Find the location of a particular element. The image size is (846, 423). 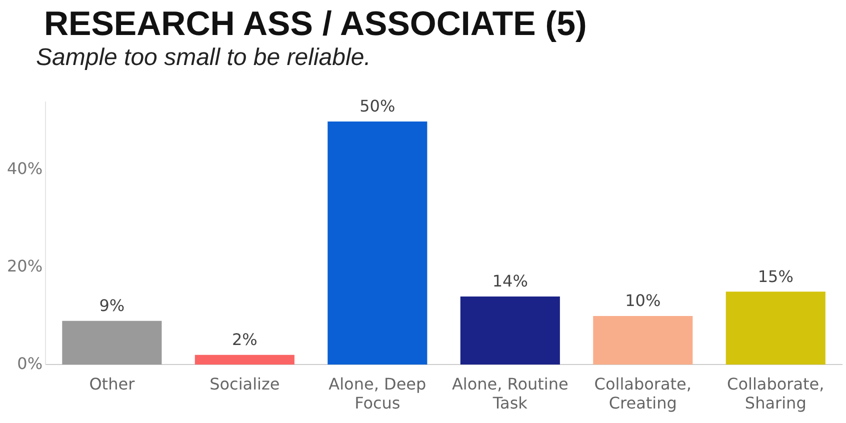

x-tick-label: Collaborate, Creating is located at coordinates (643, 393).